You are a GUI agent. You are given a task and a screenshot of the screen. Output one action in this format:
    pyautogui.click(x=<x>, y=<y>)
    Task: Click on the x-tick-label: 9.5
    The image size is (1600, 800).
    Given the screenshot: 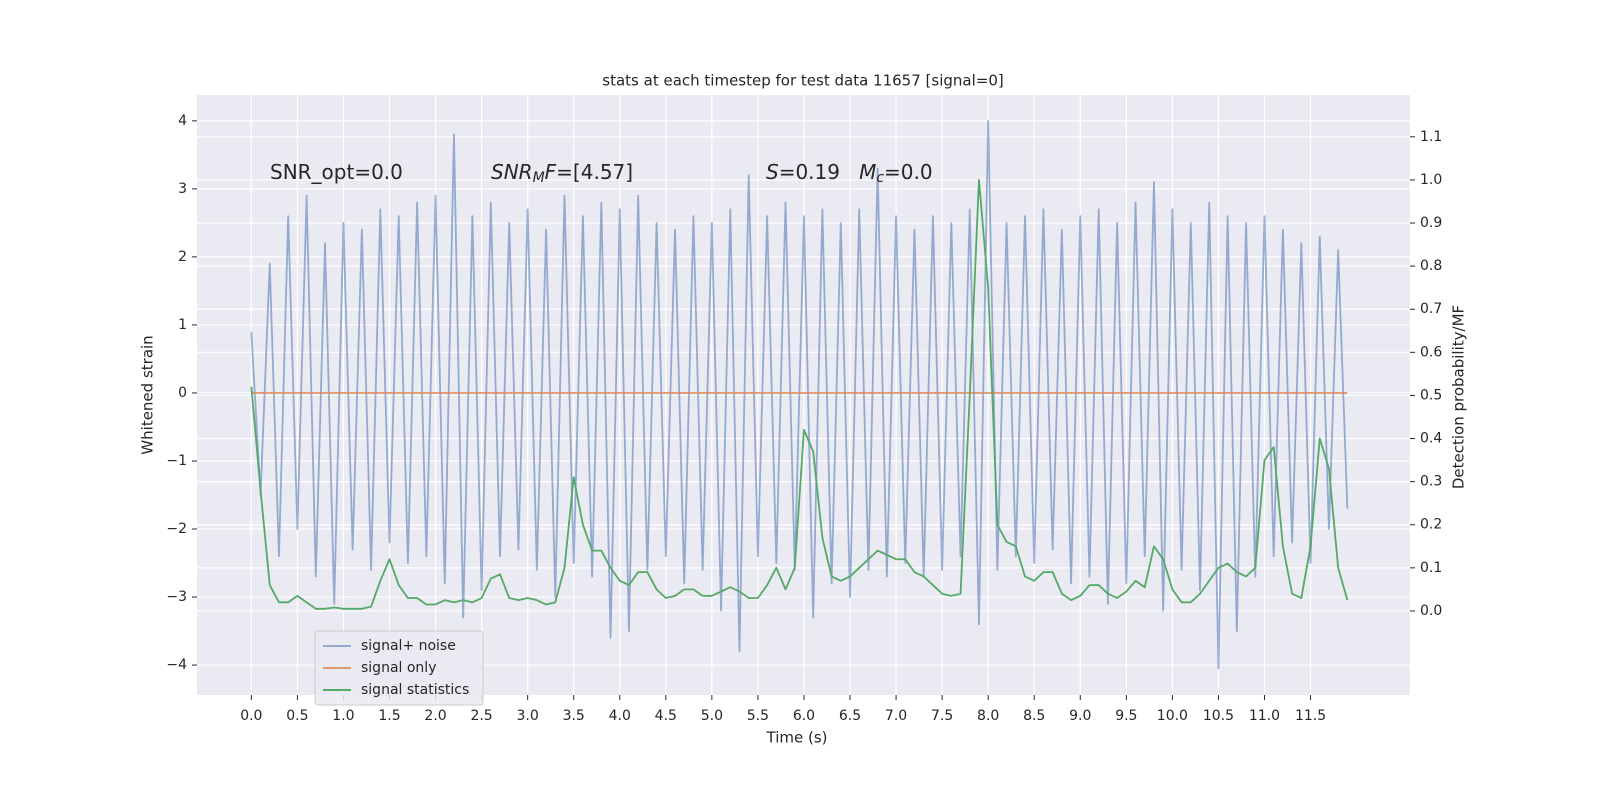 What is the action you would take?
    pyautogui.click(x=1126, y=716)
    